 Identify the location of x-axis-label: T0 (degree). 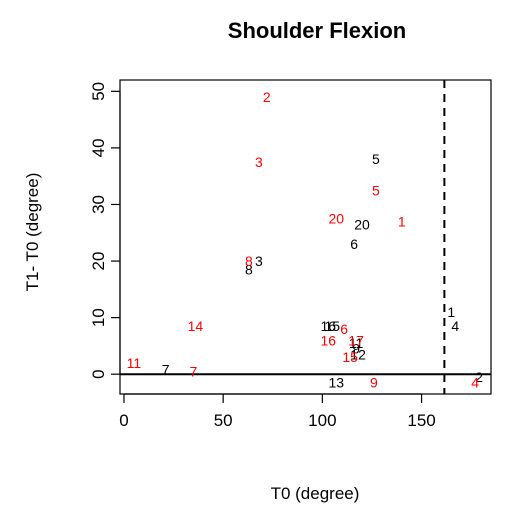
(315, 493).